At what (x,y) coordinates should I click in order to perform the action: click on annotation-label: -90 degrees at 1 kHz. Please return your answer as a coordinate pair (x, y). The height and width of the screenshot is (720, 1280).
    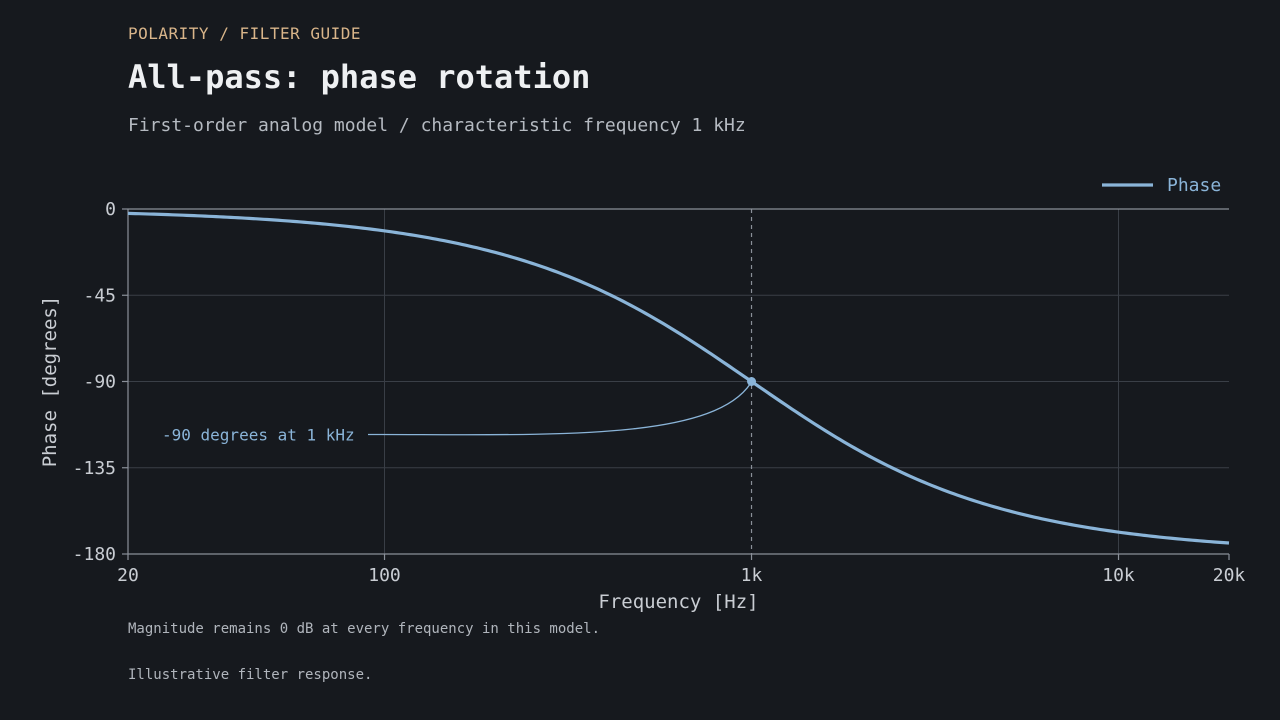
    Looking at the image, I should click on (258, 435).